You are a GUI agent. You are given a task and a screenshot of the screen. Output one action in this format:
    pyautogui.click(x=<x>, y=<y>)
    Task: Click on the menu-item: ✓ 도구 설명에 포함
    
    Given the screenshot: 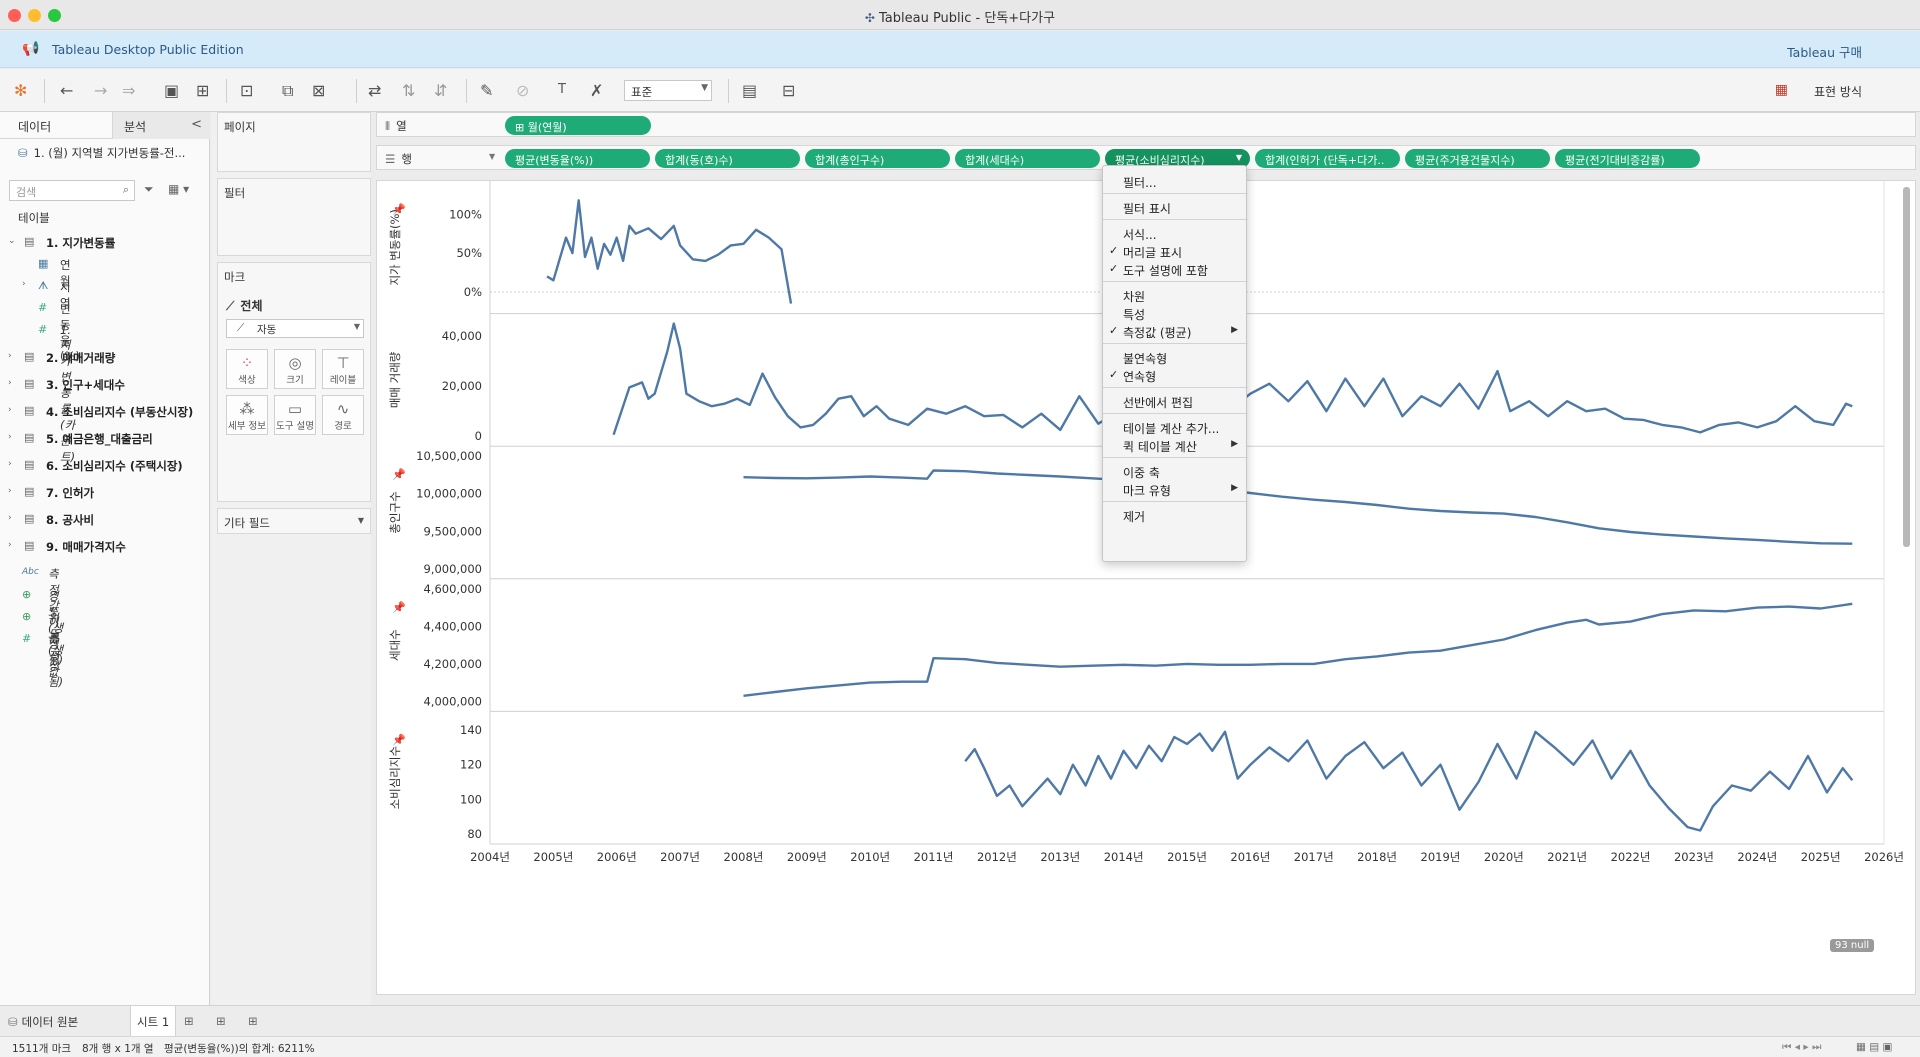 What is the action you would take?
    pyautogui.click(x=1175, y=269)
    